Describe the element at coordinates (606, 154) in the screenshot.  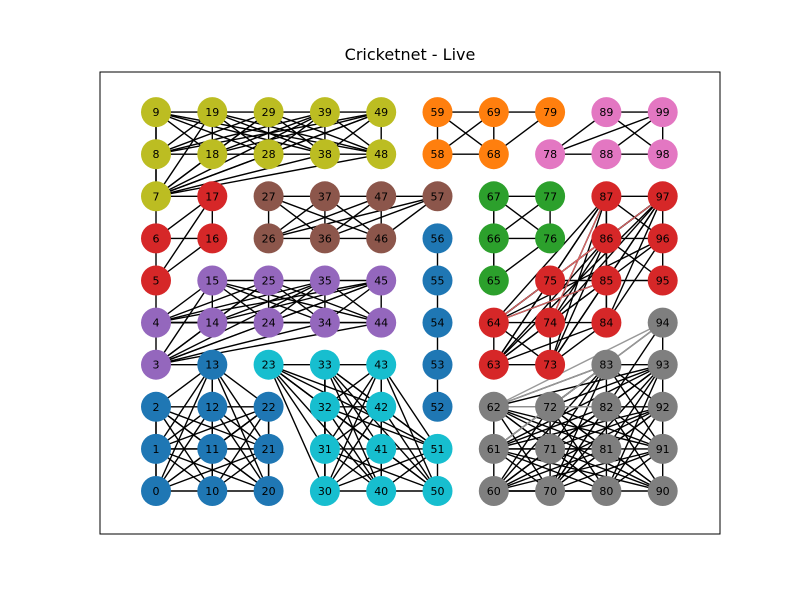
I see `node-88: 88` at that location.